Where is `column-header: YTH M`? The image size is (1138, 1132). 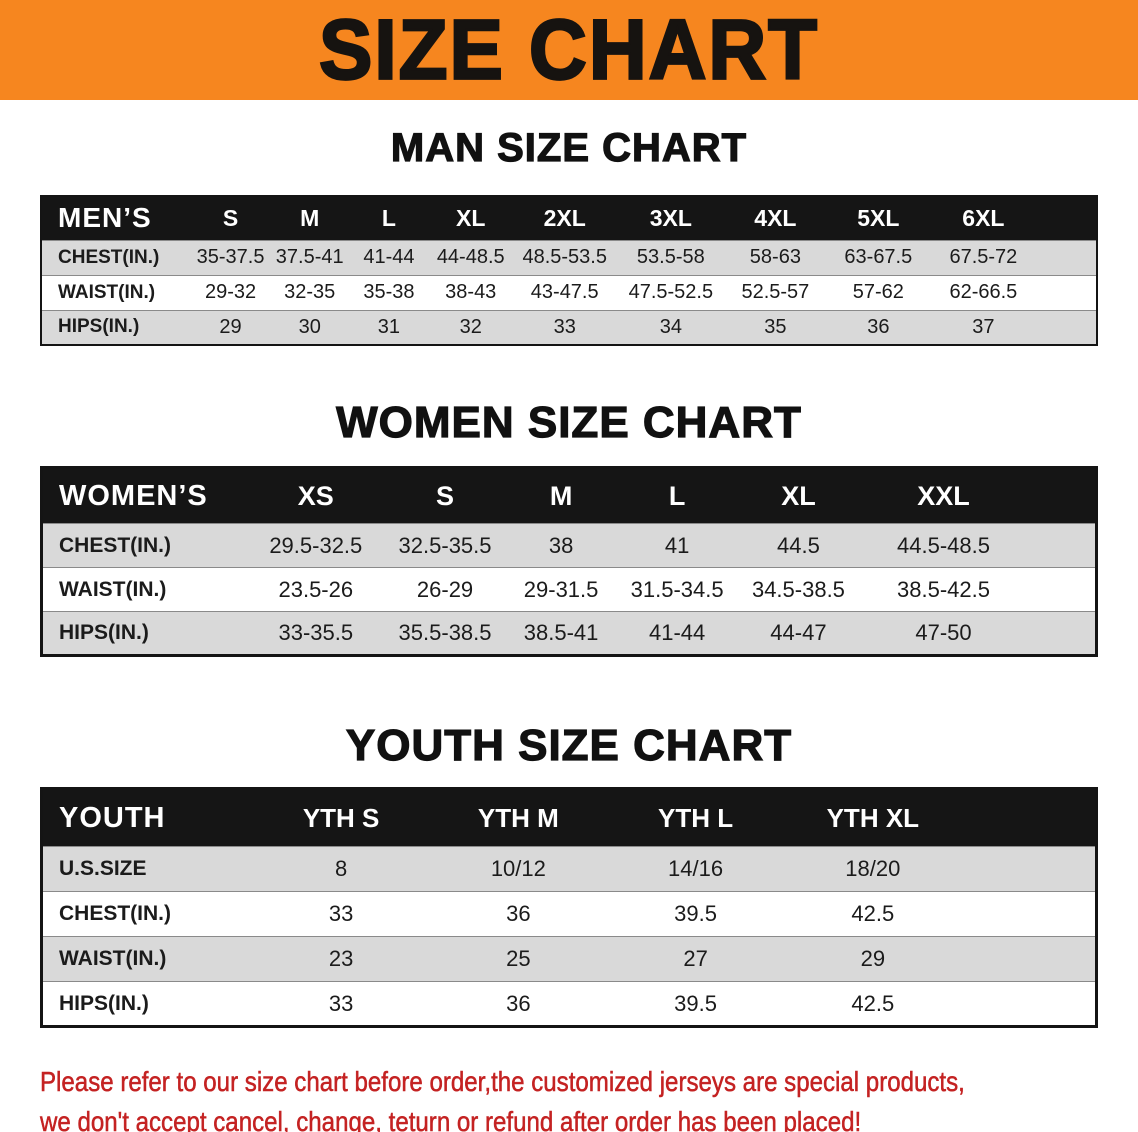
column-header: YTH M is located at coordinates (518, 817).